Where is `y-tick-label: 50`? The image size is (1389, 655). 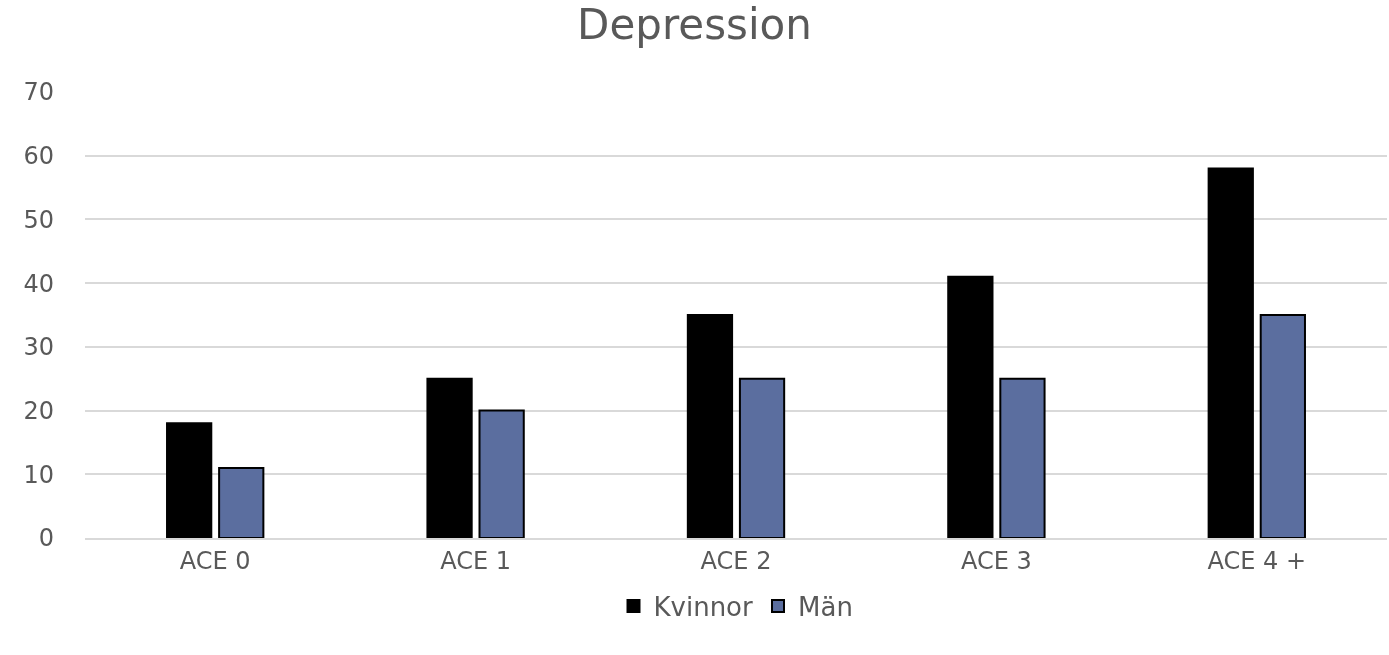 y-tick-label: 50 is located at coordinates (38, 219).